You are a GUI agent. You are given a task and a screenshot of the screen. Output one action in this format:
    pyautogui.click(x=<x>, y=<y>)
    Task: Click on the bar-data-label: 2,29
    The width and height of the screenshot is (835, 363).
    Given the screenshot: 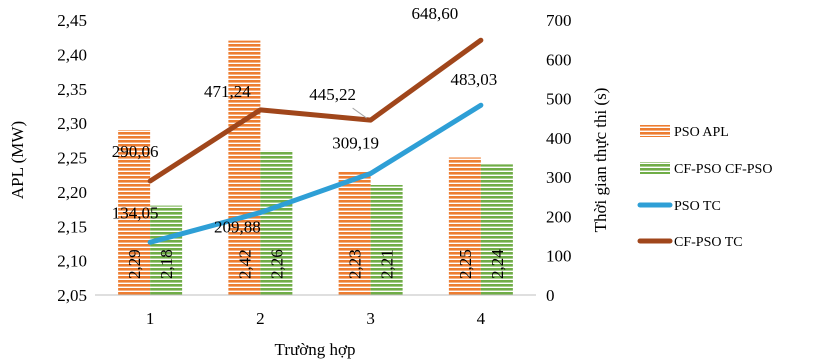 What is the action you would take?
    pyautogui.click(x=134, y=264)
    